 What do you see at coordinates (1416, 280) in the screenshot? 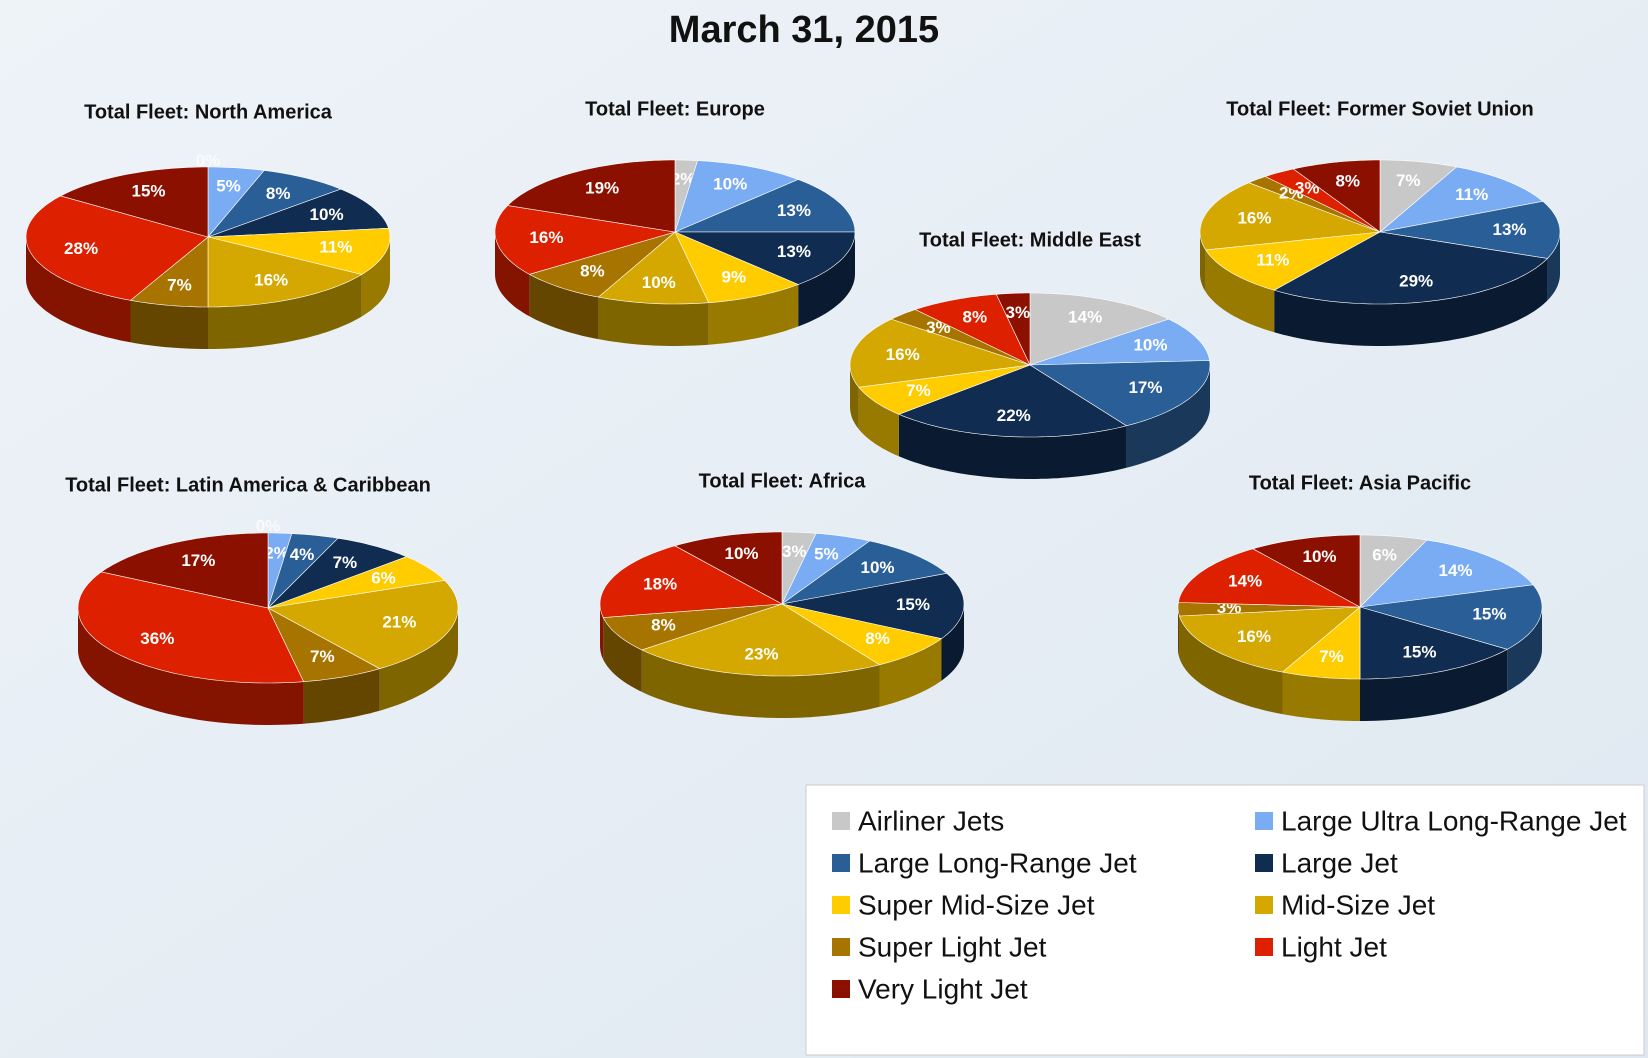
I see `data-label: 29%` at bounding box center [1416, 280].